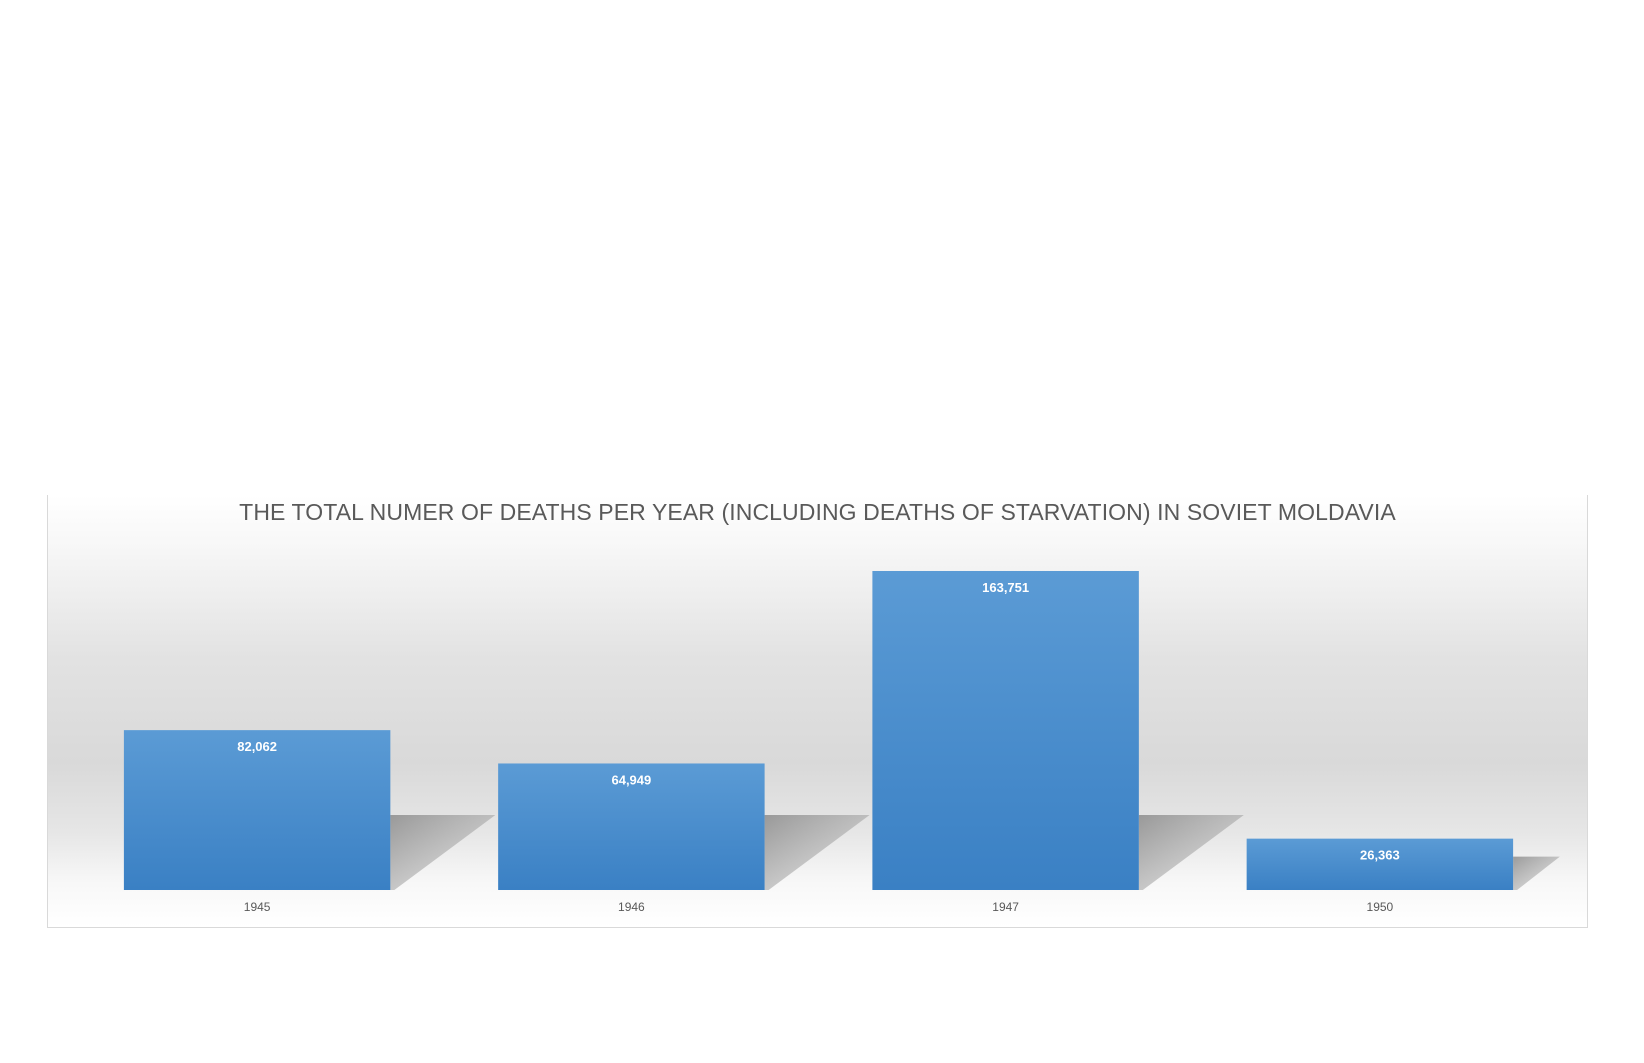  Describe the element at coordinates (257, 907) in the screenshot. I see `x-tick-label-1945: 1945` at that location.